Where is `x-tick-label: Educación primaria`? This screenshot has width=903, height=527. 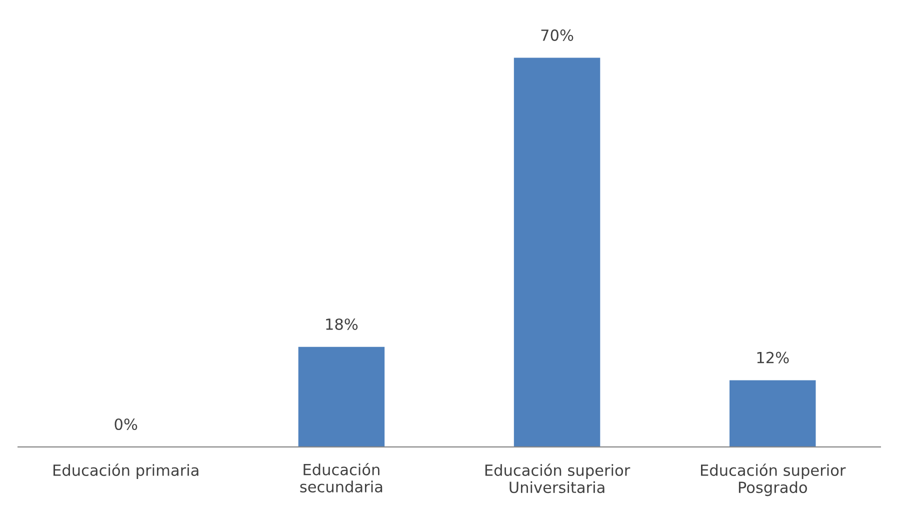
x-tick-label: Educación primaria is located at coordinates (126, 471).